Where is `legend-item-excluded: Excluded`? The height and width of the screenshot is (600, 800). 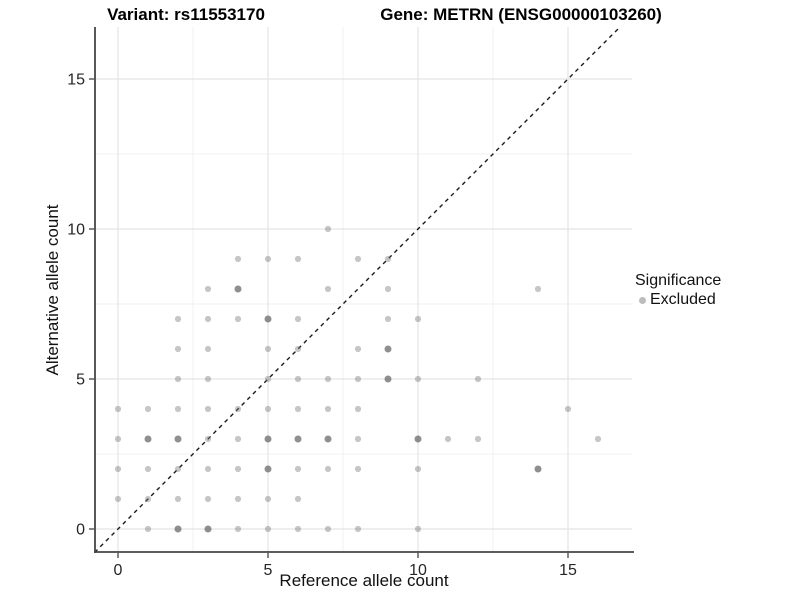 legend-item-excluded: Excluded is located at coordinates (678, 300).